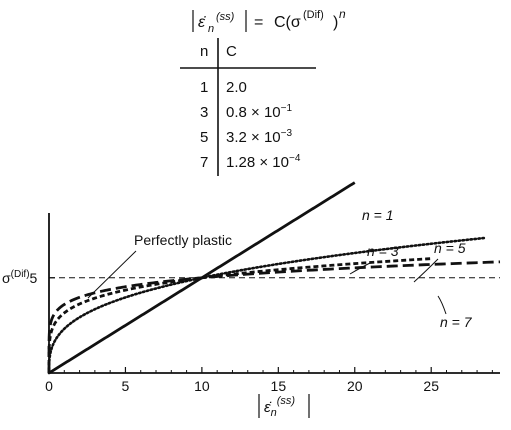 The height and width of the screenshot is (430, 511). What do you see at coordinates (20, 277) in the screenshot?
I see `y-tick-label: σ(Dif)5` at bounding box center [20, 277].